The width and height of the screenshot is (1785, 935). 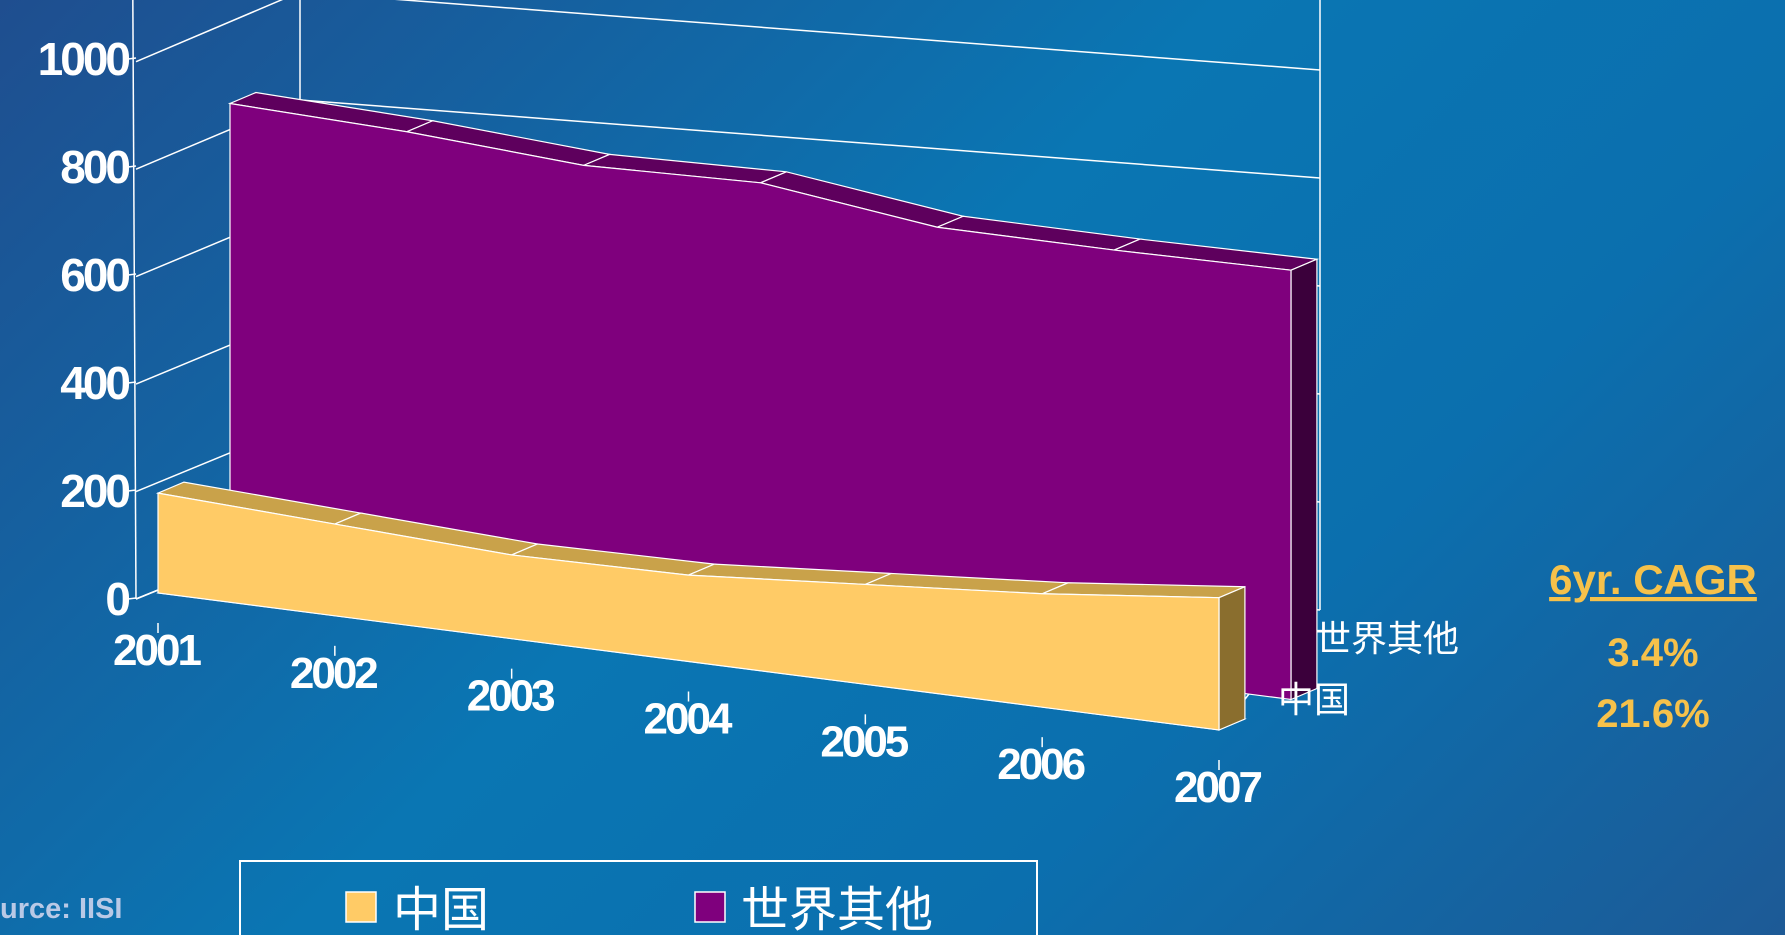 I want to click on x-tick-label: 2007, so click(x=1217, y=787).